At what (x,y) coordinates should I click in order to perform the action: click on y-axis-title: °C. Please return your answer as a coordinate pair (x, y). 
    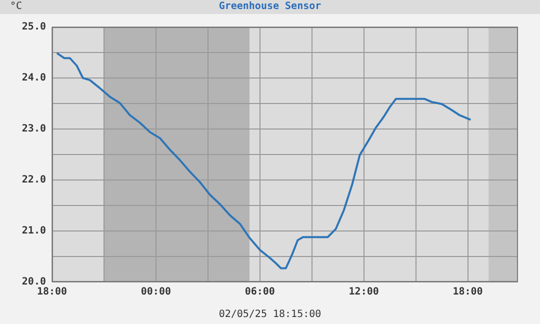
    Looking at the image, I should click on (16, 6).